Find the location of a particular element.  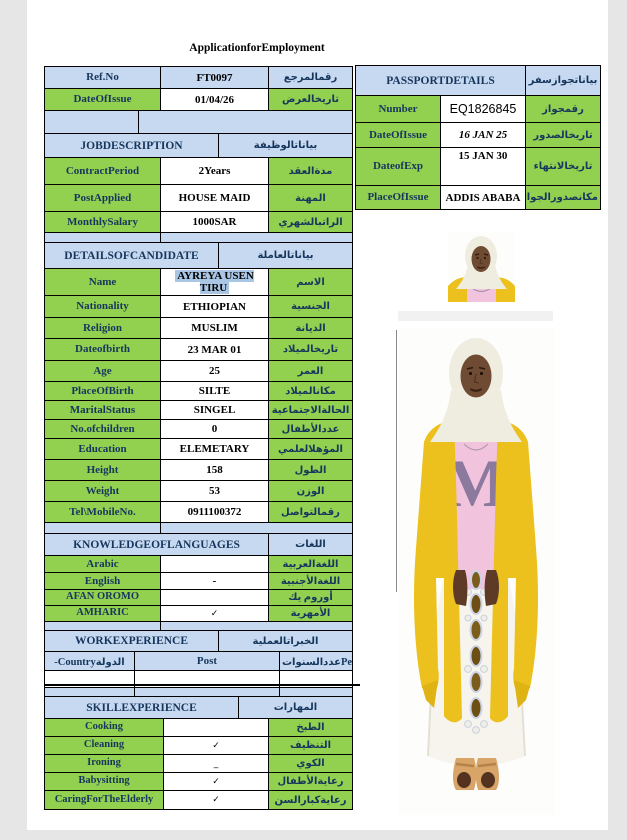

table-row: ContractPeriod 2Years مدةالعقد is located at coordinates (198, 171).